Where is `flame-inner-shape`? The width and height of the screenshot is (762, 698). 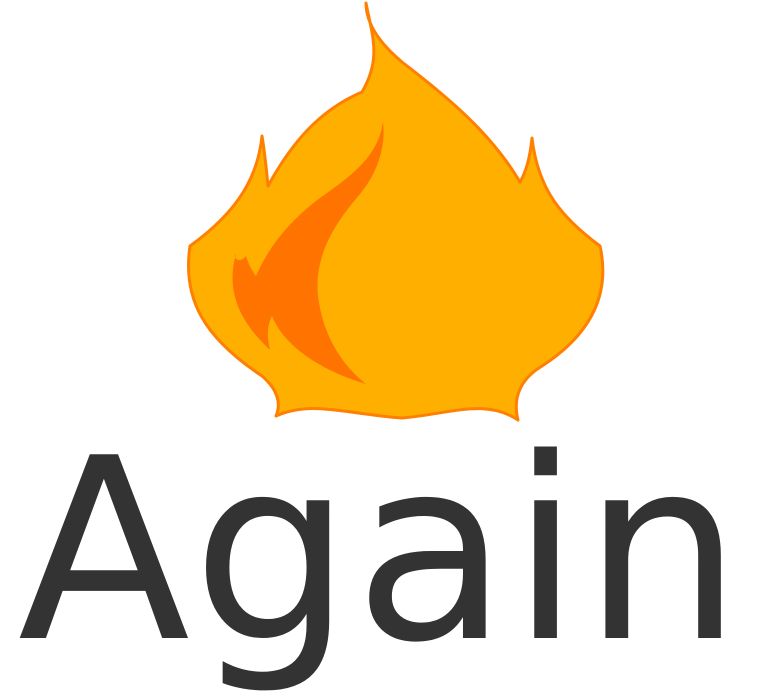
flame-inner-shape is located at coordinates (308, 253).